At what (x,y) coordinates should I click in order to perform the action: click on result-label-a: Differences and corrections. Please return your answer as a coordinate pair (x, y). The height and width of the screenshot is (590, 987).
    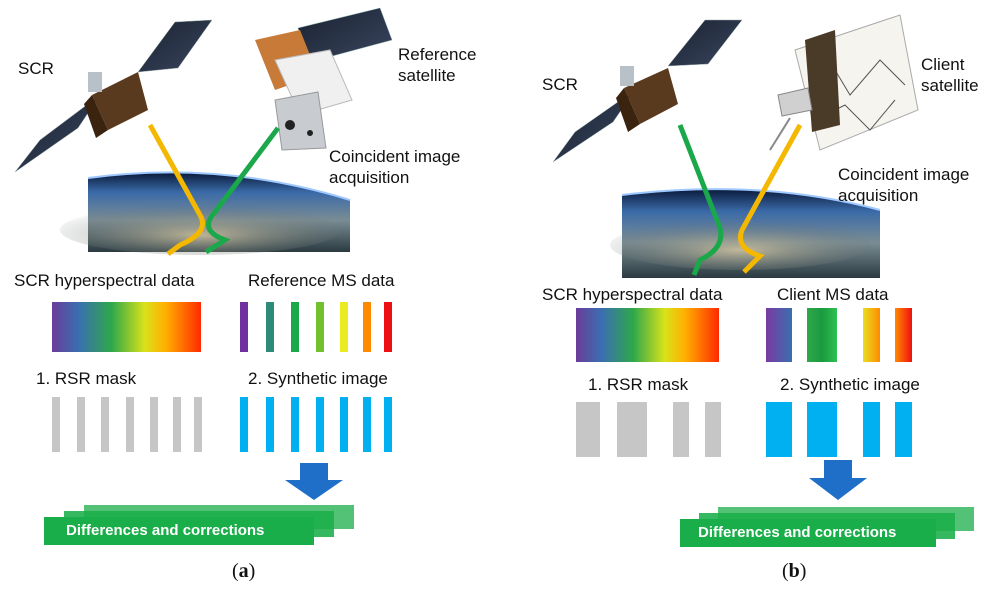
    Looking at the image, I should click on (165, 530).